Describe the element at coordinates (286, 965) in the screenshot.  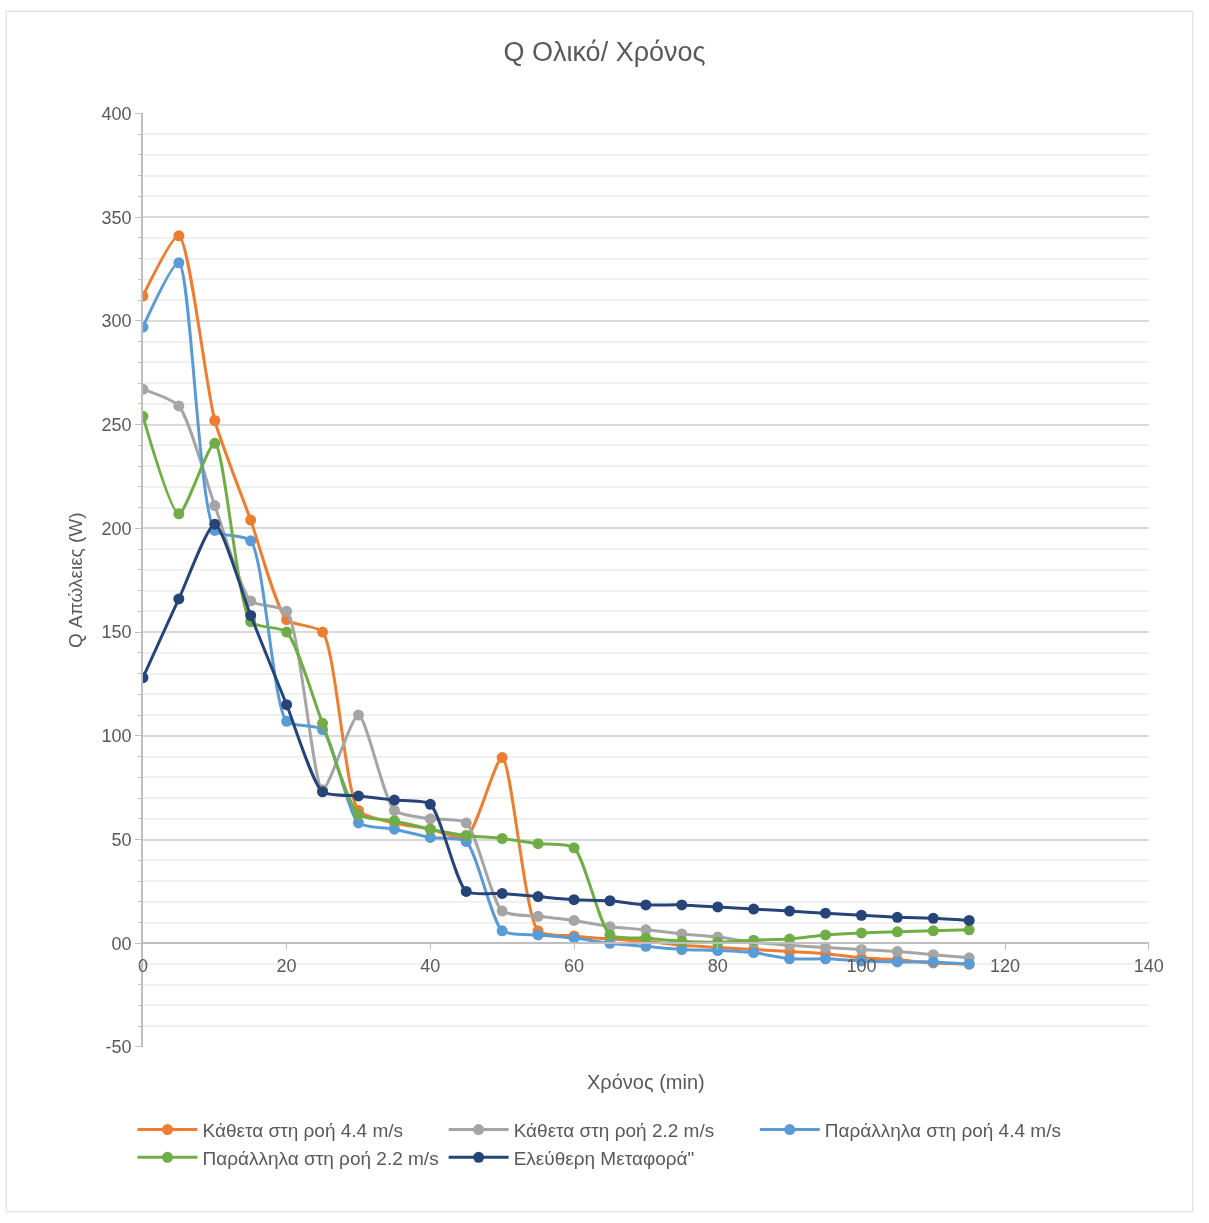
I see `x-tick-label: 20` at that location.